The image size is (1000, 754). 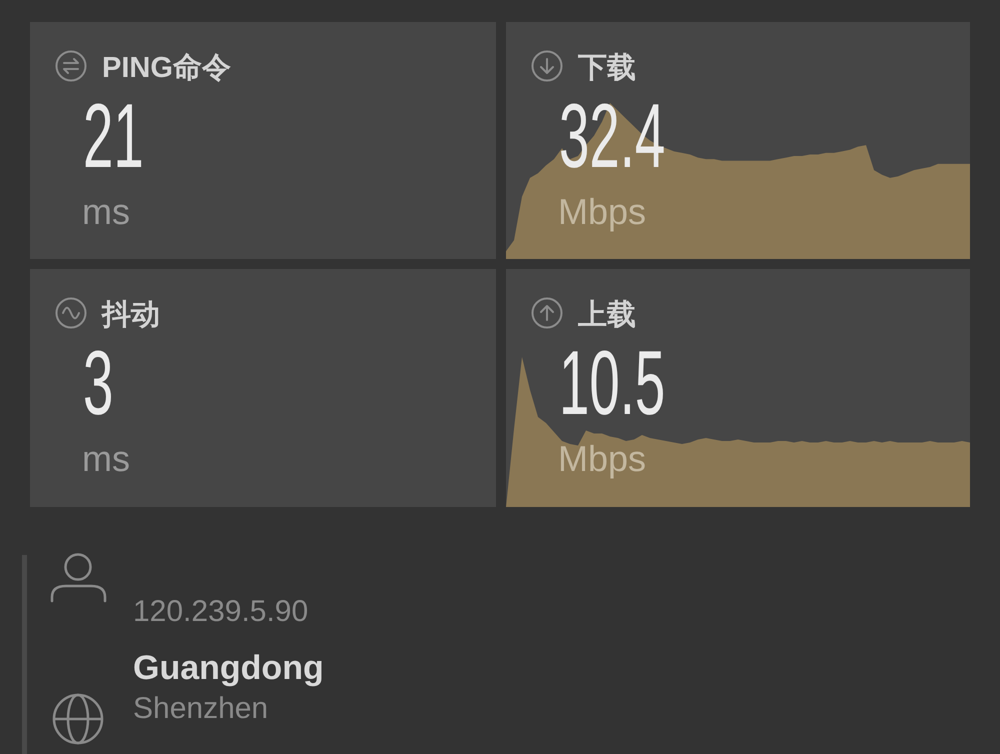 What do you see at coordinates (606, 68) in the screenshot?
I see `chart-title: 下载` at bounding box center [606, 68].